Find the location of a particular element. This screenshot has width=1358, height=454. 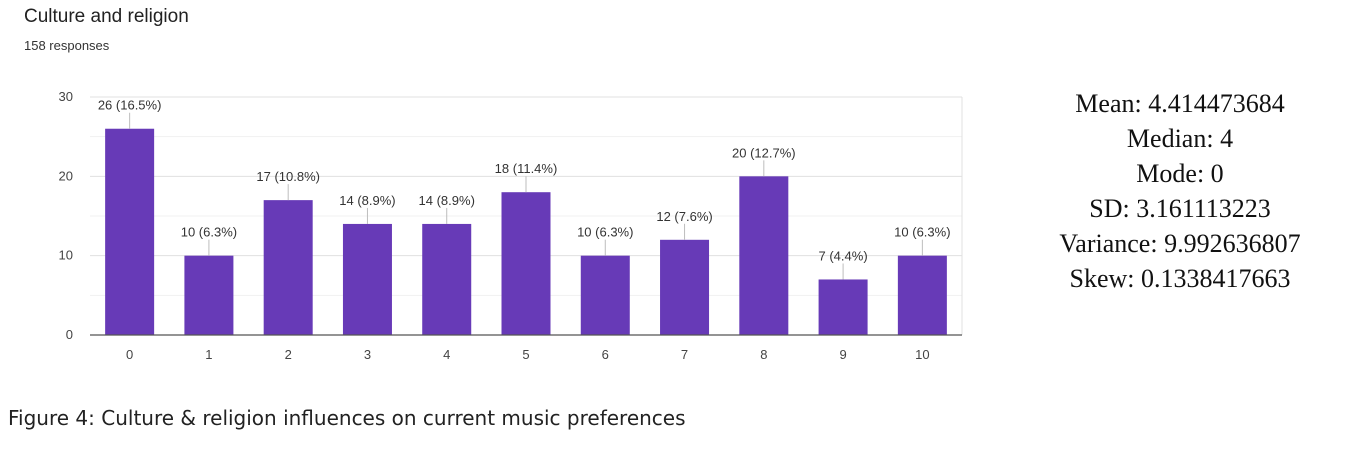

stat-variance: Variance: 9.992636807 is located at coordinates (1180, 243).